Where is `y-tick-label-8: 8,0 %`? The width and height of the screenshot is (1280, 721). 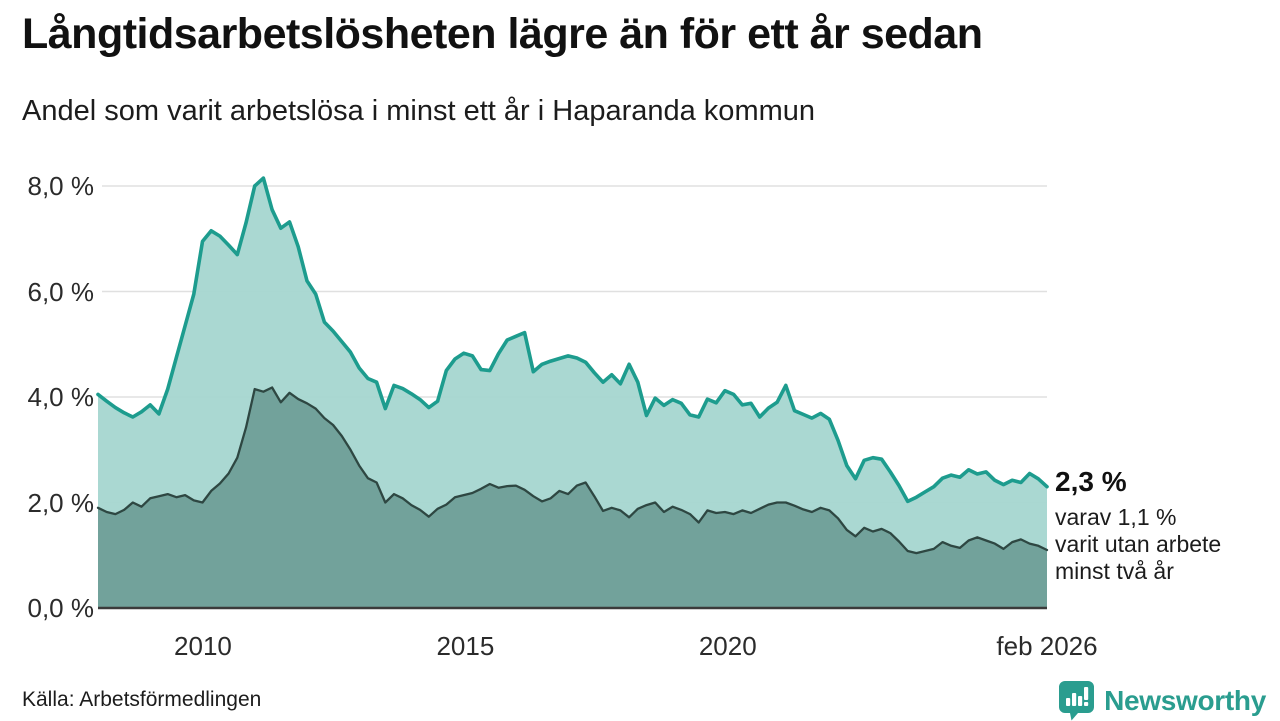 y-tick-label-8: 8,0 % is located at coordinates (61, 186).